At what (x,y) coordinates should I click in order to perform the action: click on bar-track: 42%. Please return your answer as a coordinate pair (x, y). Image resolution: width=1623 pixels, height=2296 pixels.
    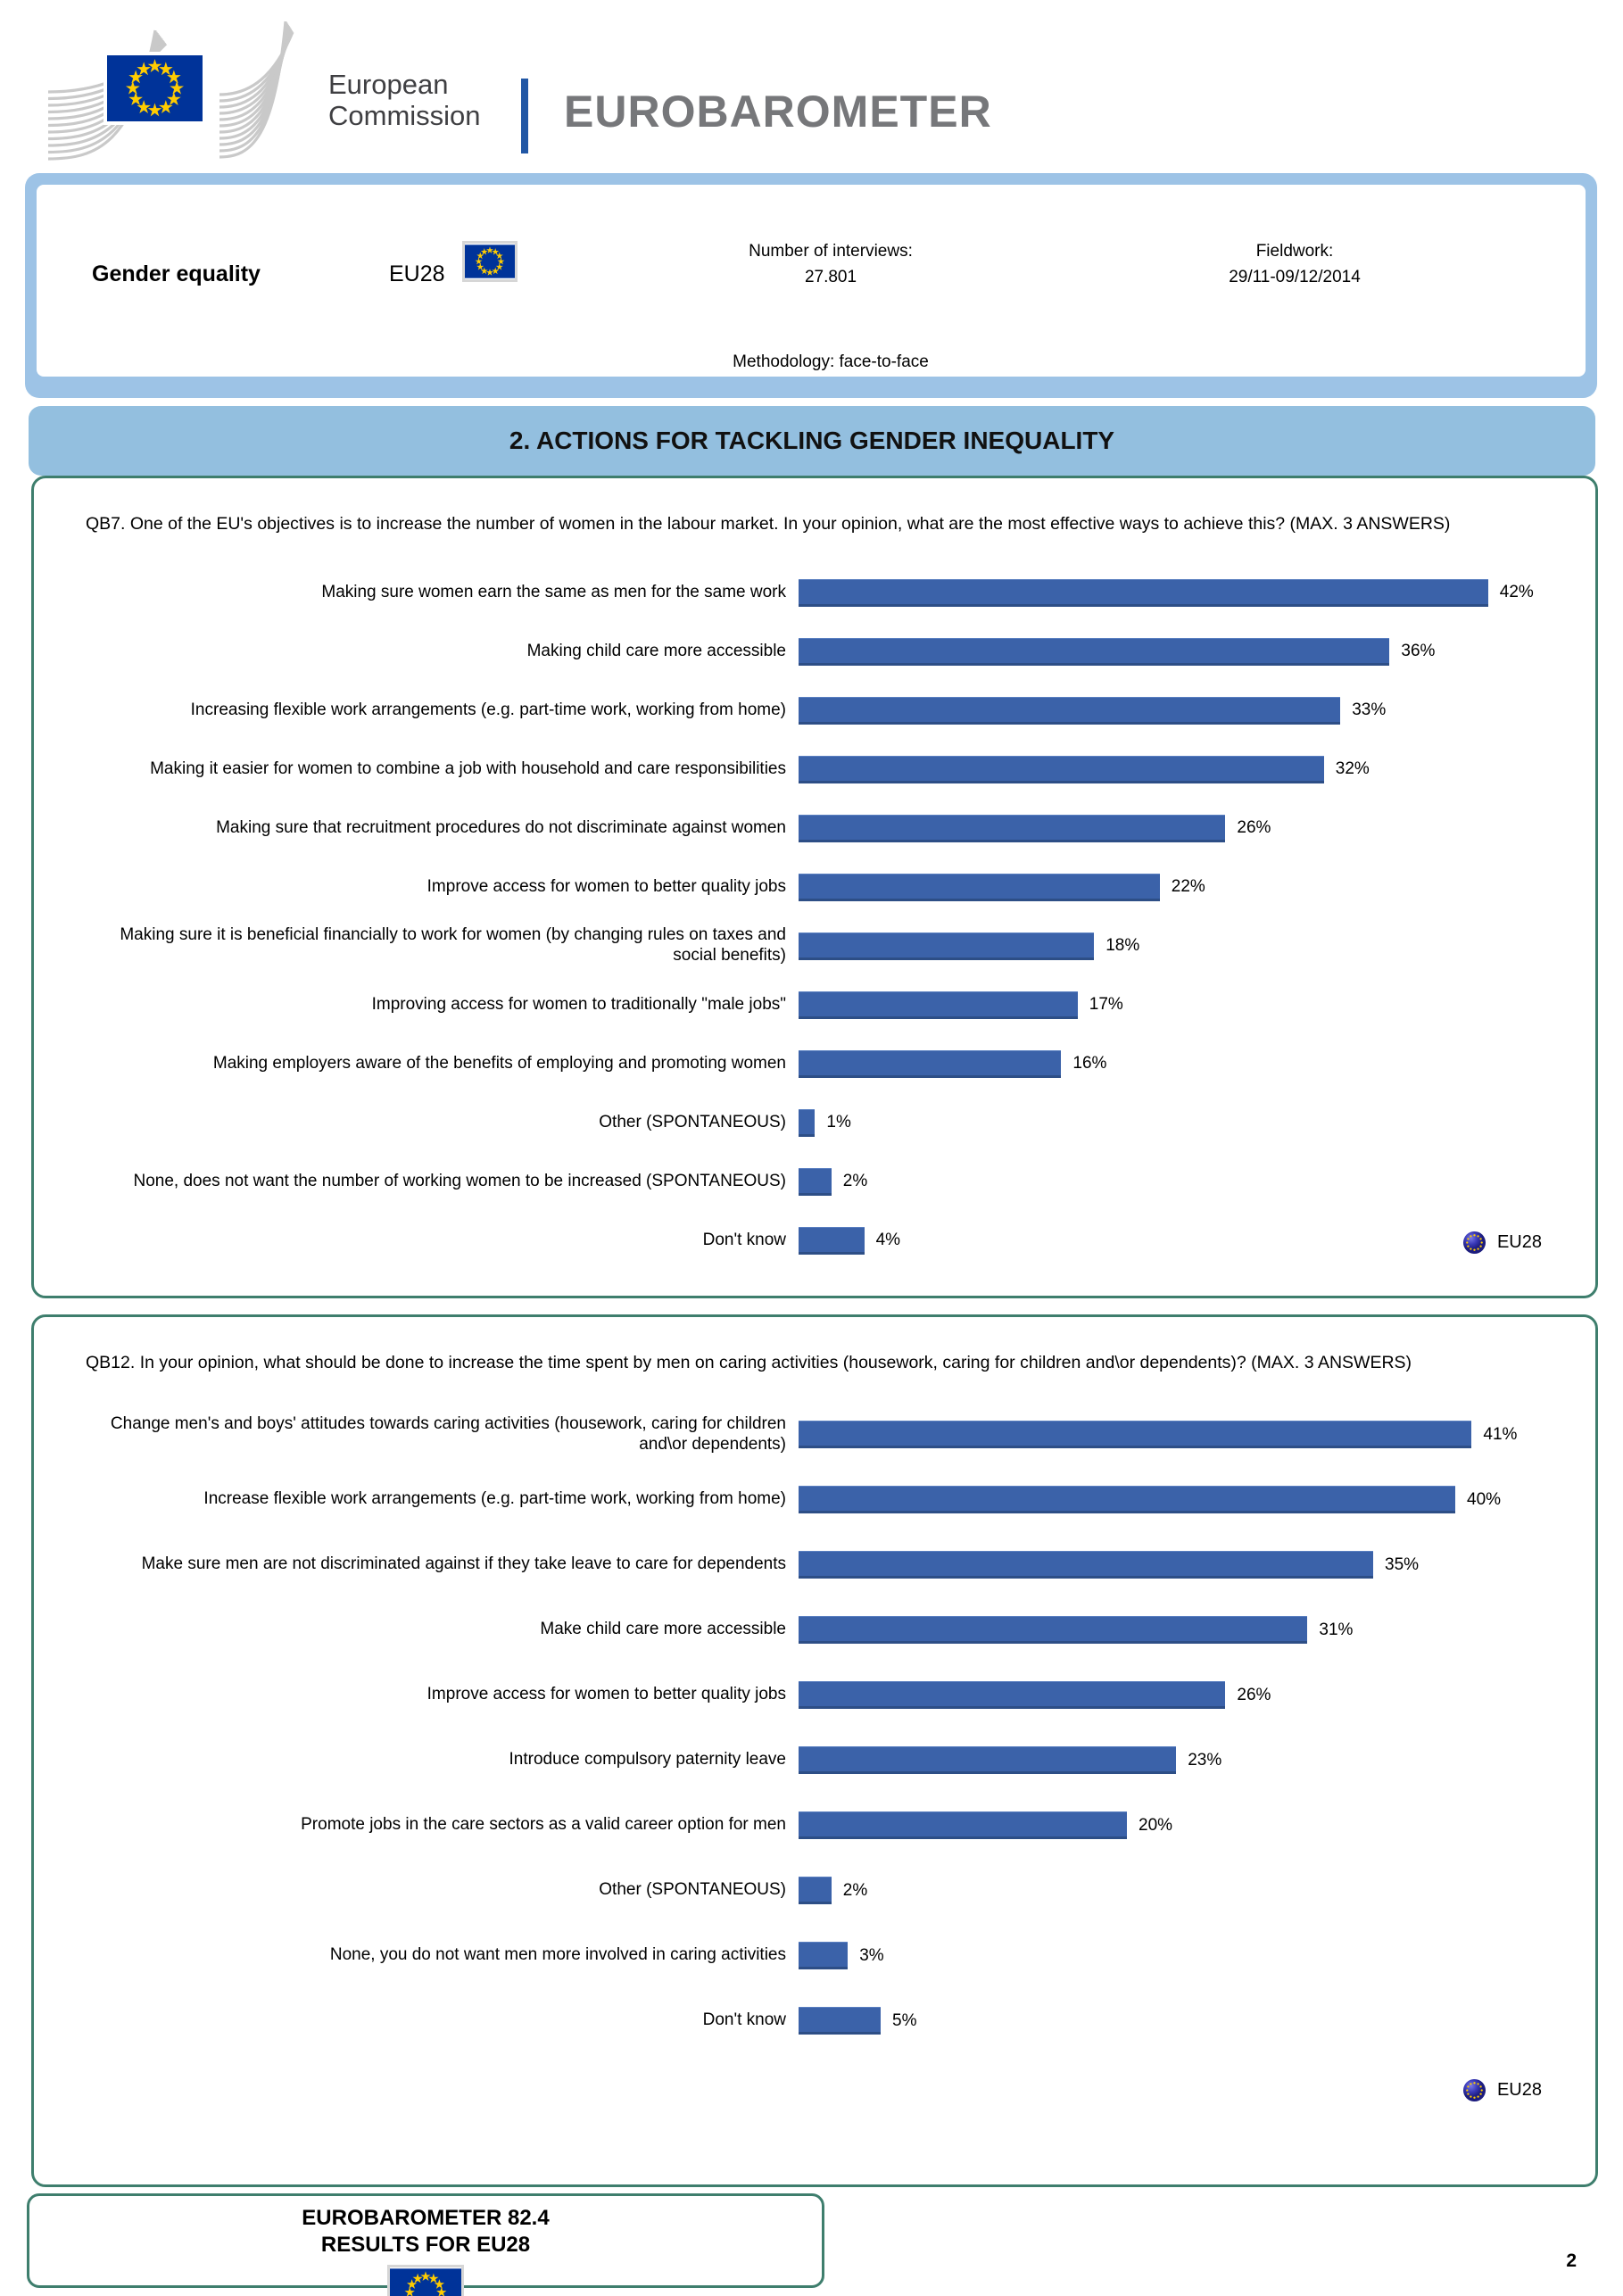
    Looking at the image, I should click on (1197, 592).